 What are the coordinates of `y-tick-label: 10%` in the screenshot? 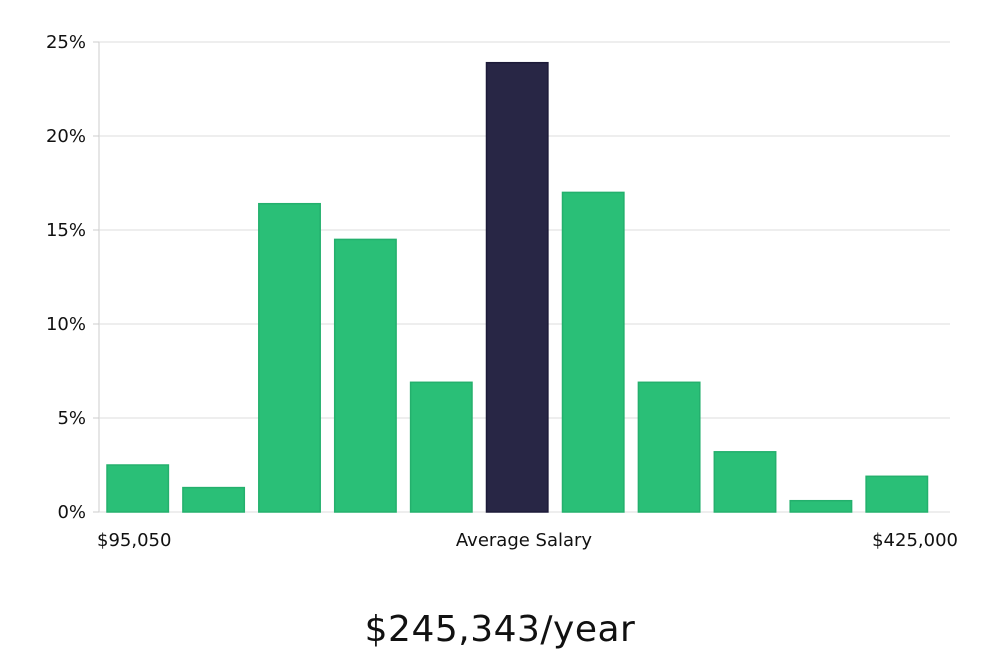 It's located at (66, 324).